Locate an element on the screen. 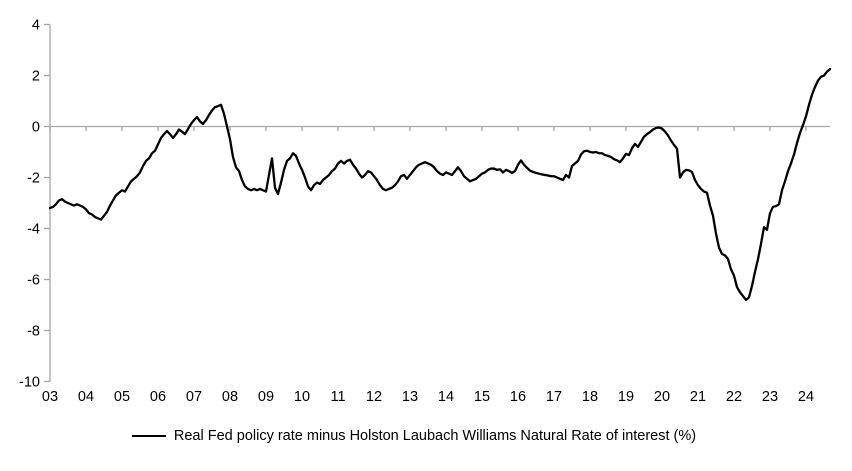  svg-text: 20 is located at coordinates (662, 397).